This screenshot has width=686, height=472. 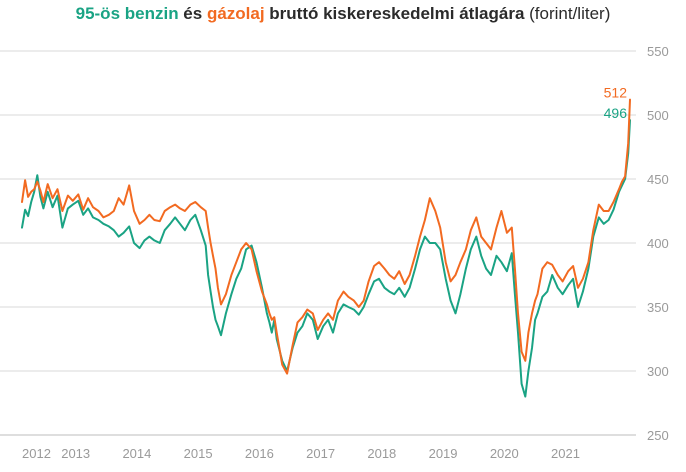 I want to click on end-label-gazolaj: 512, so click(x=616, y=93).